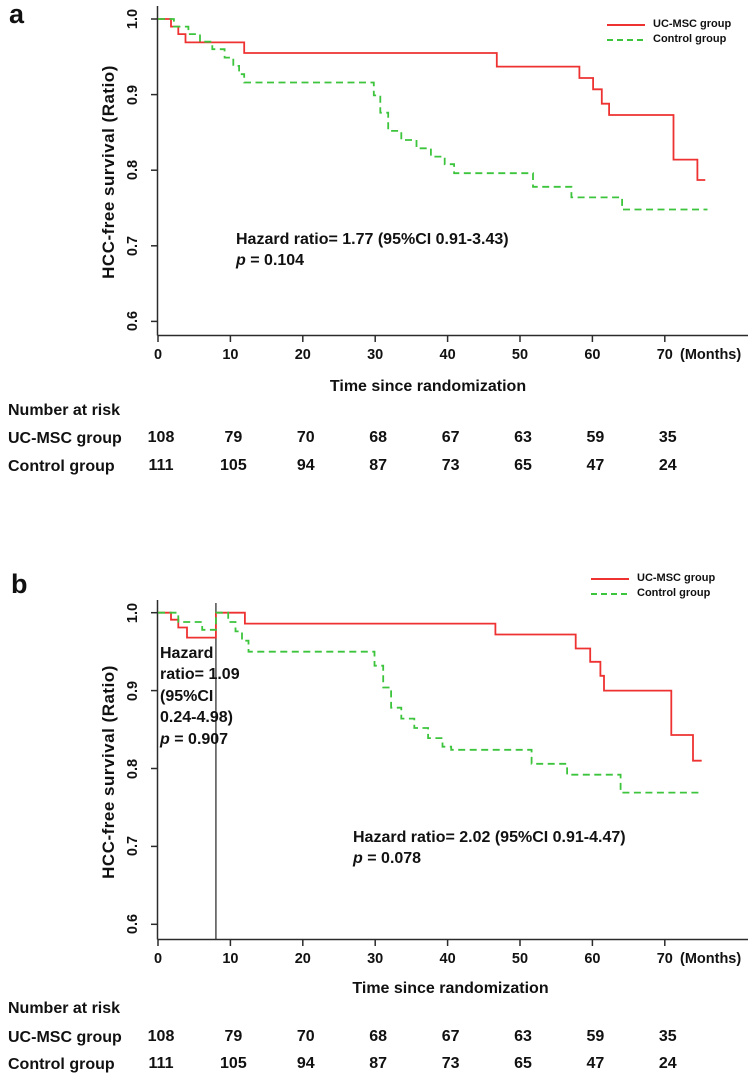 Image resolution: width=749 pixels, height=1082 pixels. Describe the element at coordinates (133, 924) in the screenshot. I see `y-tick-label: 0.6` at that location.